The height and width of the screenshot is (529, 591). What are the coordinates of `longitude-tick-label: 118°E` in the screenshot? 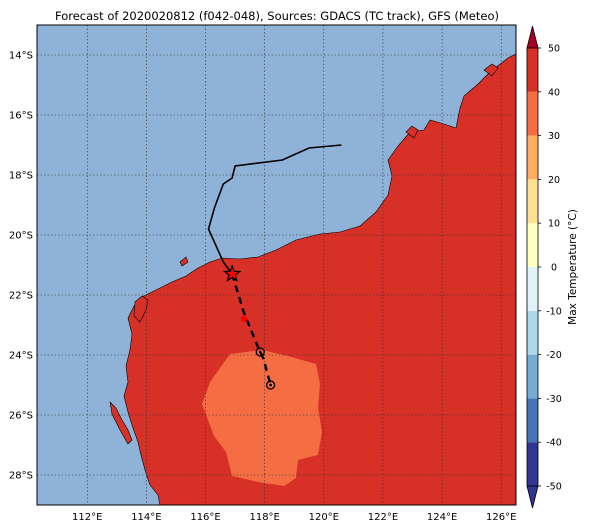 It's located at (264, 517).